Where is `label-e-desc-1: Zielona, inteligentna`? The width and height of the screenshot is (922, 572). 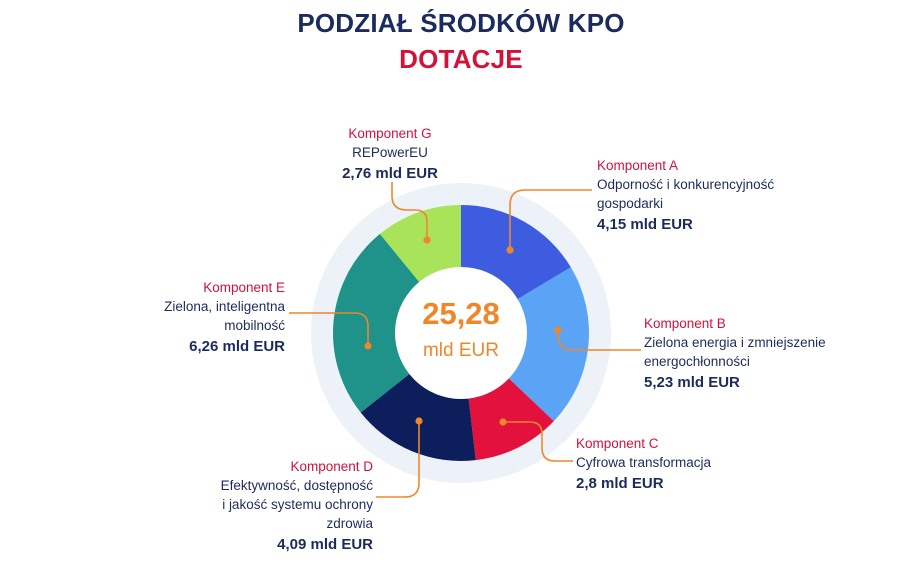 label-e-desc-1: Zielona, inteligentna is located at coordinates (224, 306).